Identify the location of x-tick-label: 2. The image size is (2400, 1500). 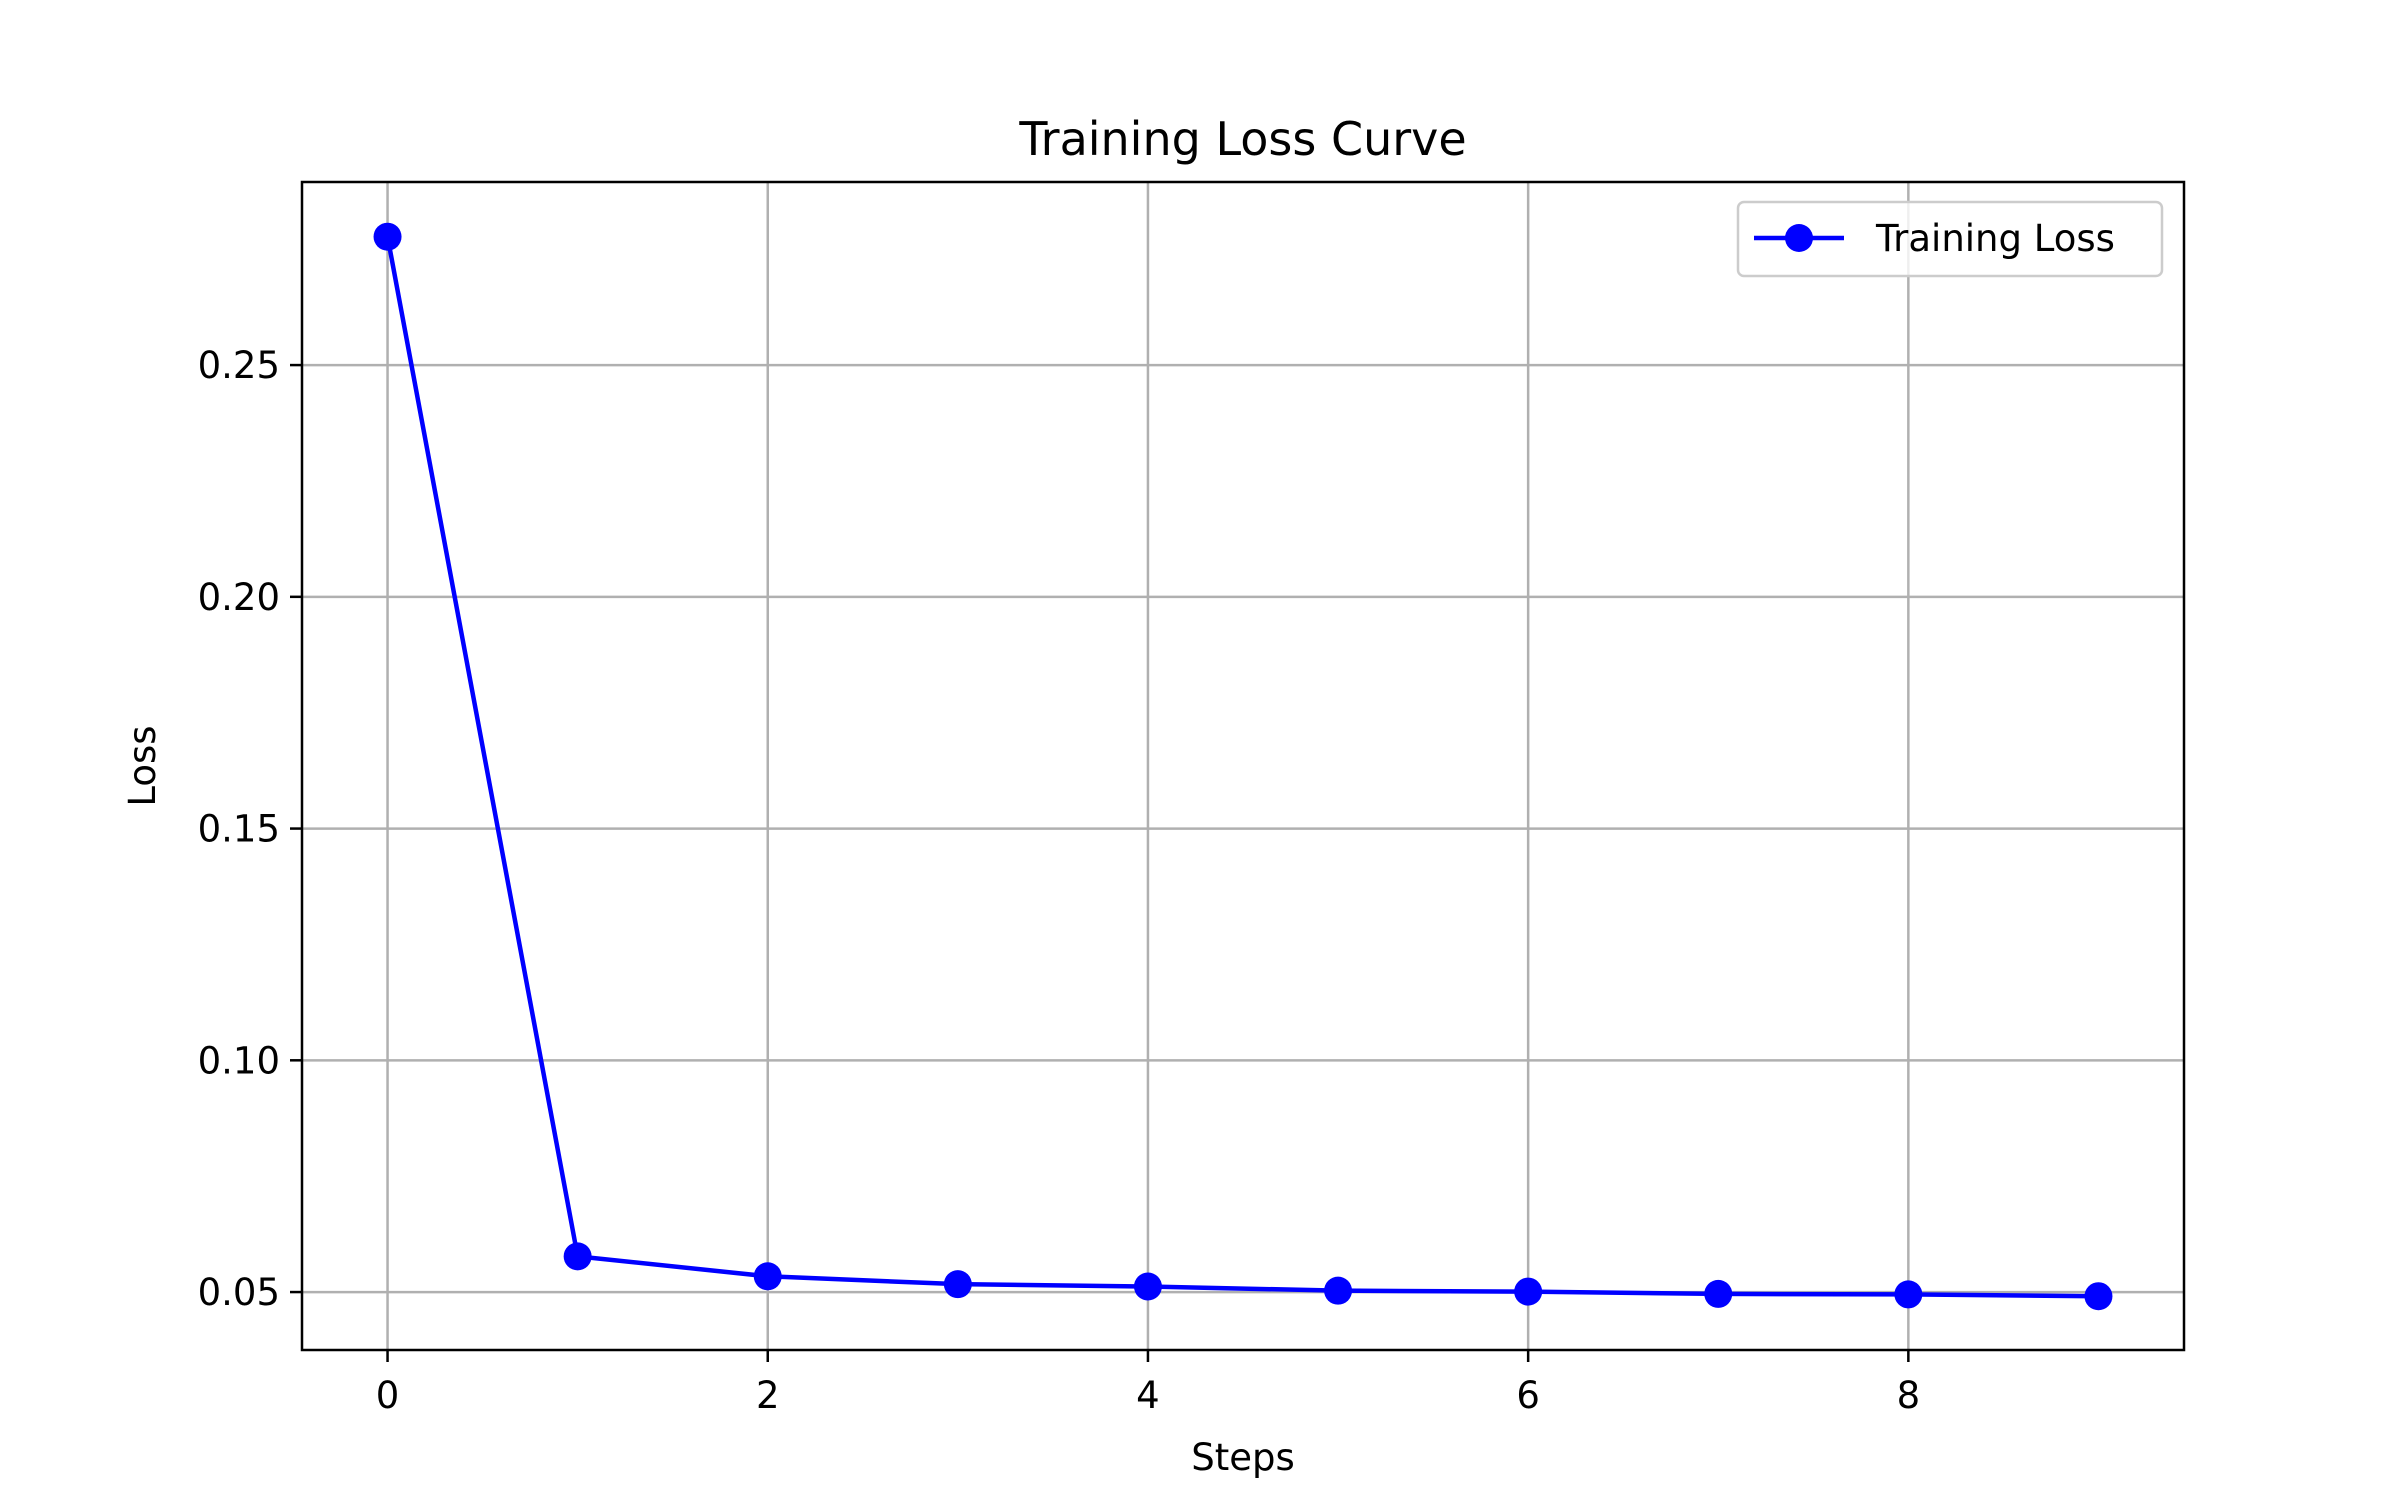
(768, 1395).